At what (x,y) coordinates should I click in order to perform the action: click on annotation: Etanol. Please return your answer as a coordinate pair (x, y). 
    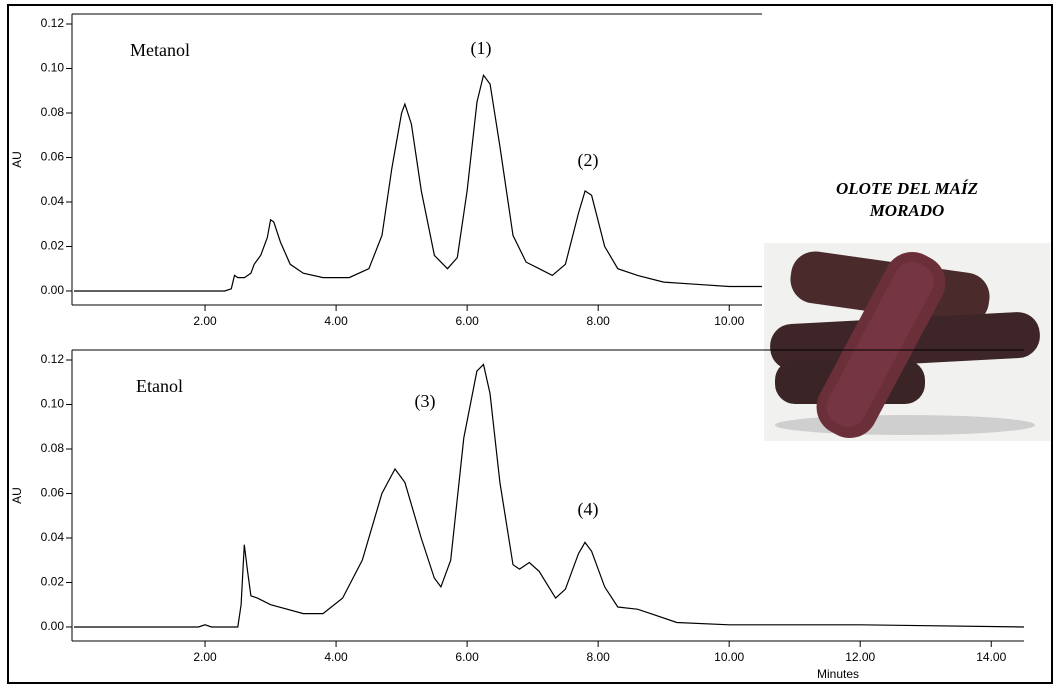
    Looking at the image, I should click on (159, 386).